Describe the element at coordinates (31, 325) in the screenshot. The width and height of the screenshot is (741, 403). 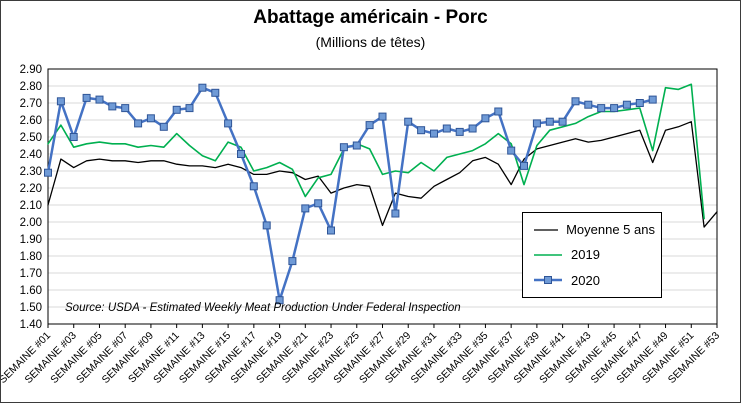
I see `svg-text: 1.40` at that location.